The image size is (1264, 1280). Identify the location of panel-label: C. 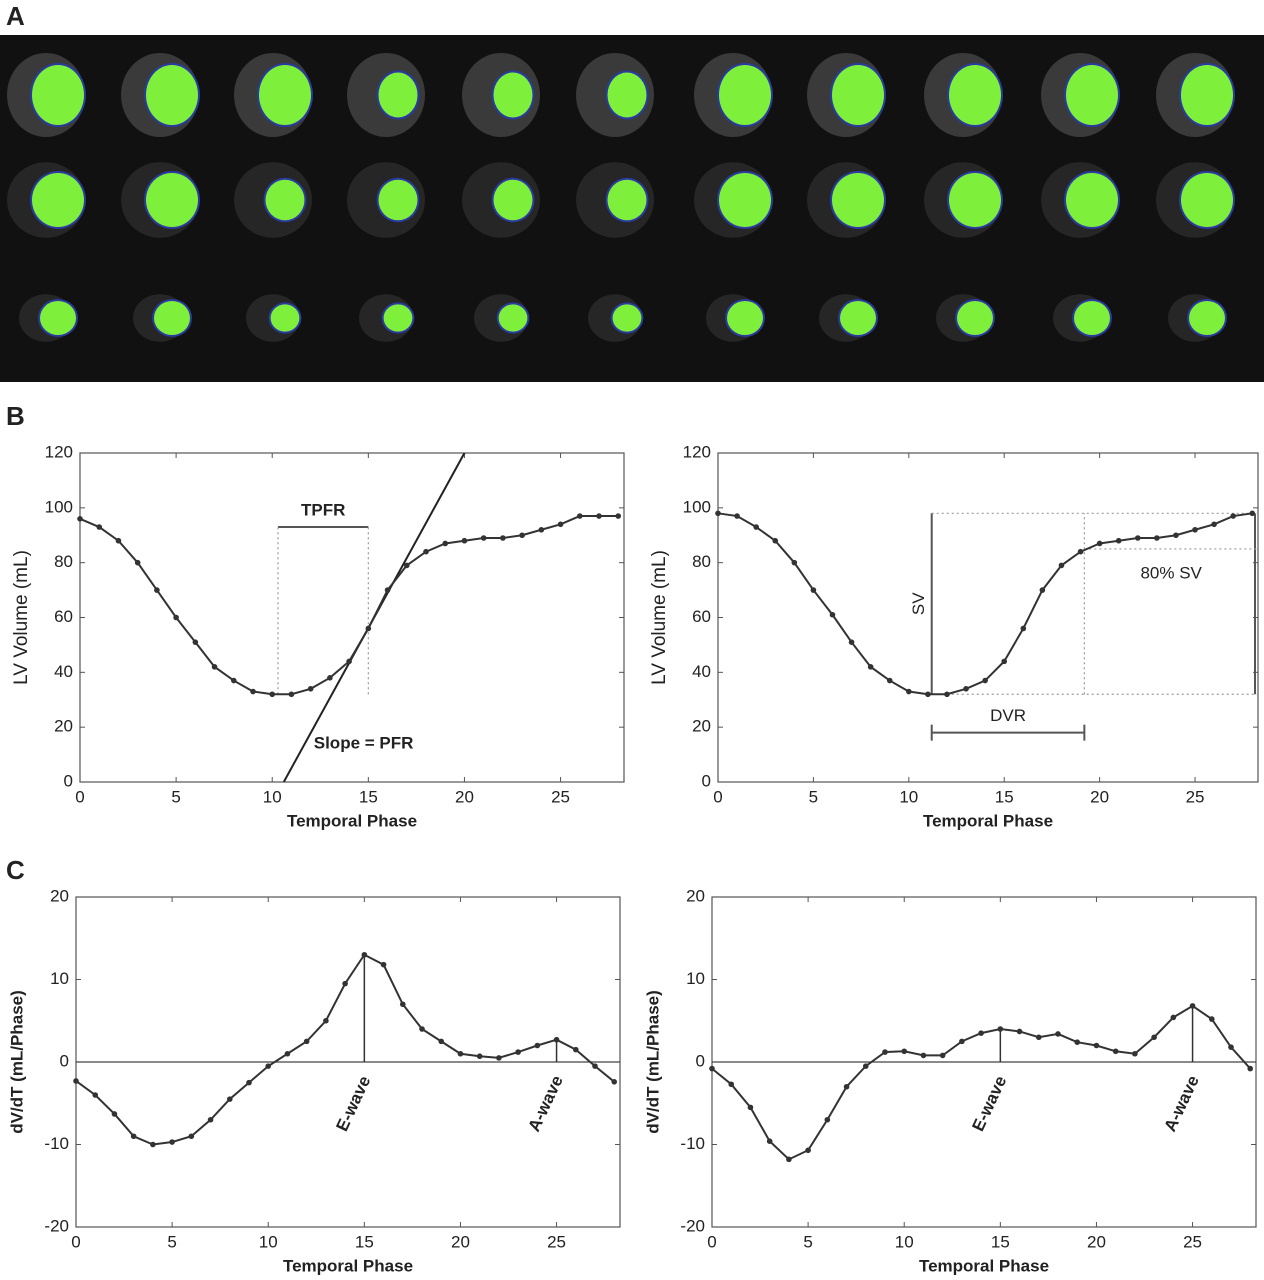
(15, 870).